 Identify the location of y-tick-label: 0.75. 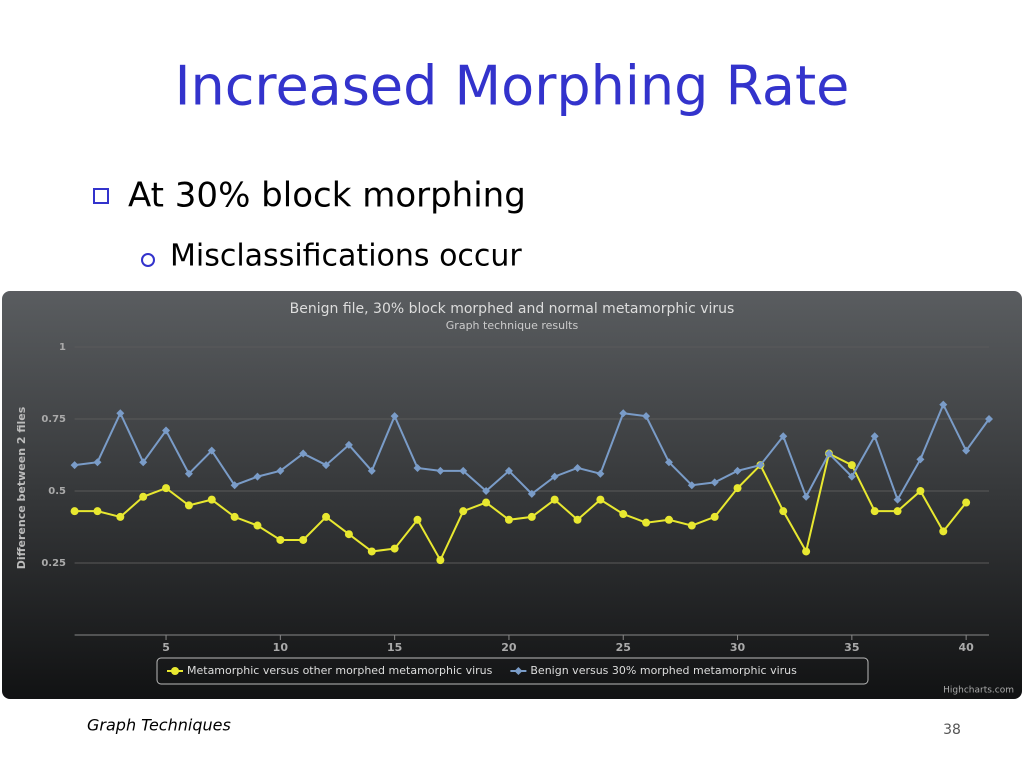
(53, 419).